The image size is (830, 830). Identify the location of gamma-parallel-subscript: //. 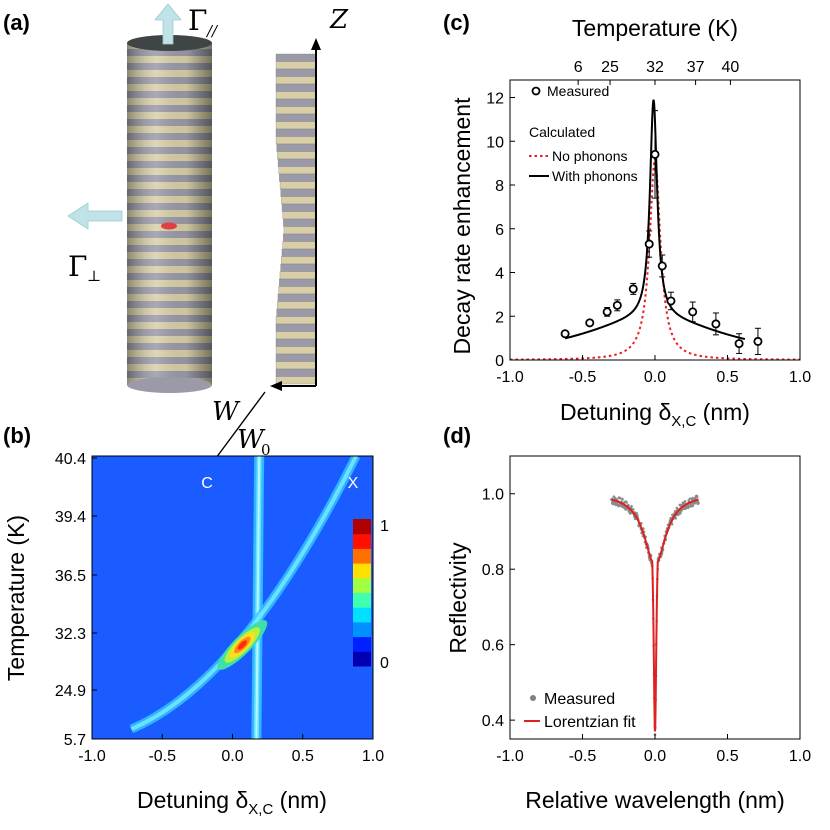
(212, 31).